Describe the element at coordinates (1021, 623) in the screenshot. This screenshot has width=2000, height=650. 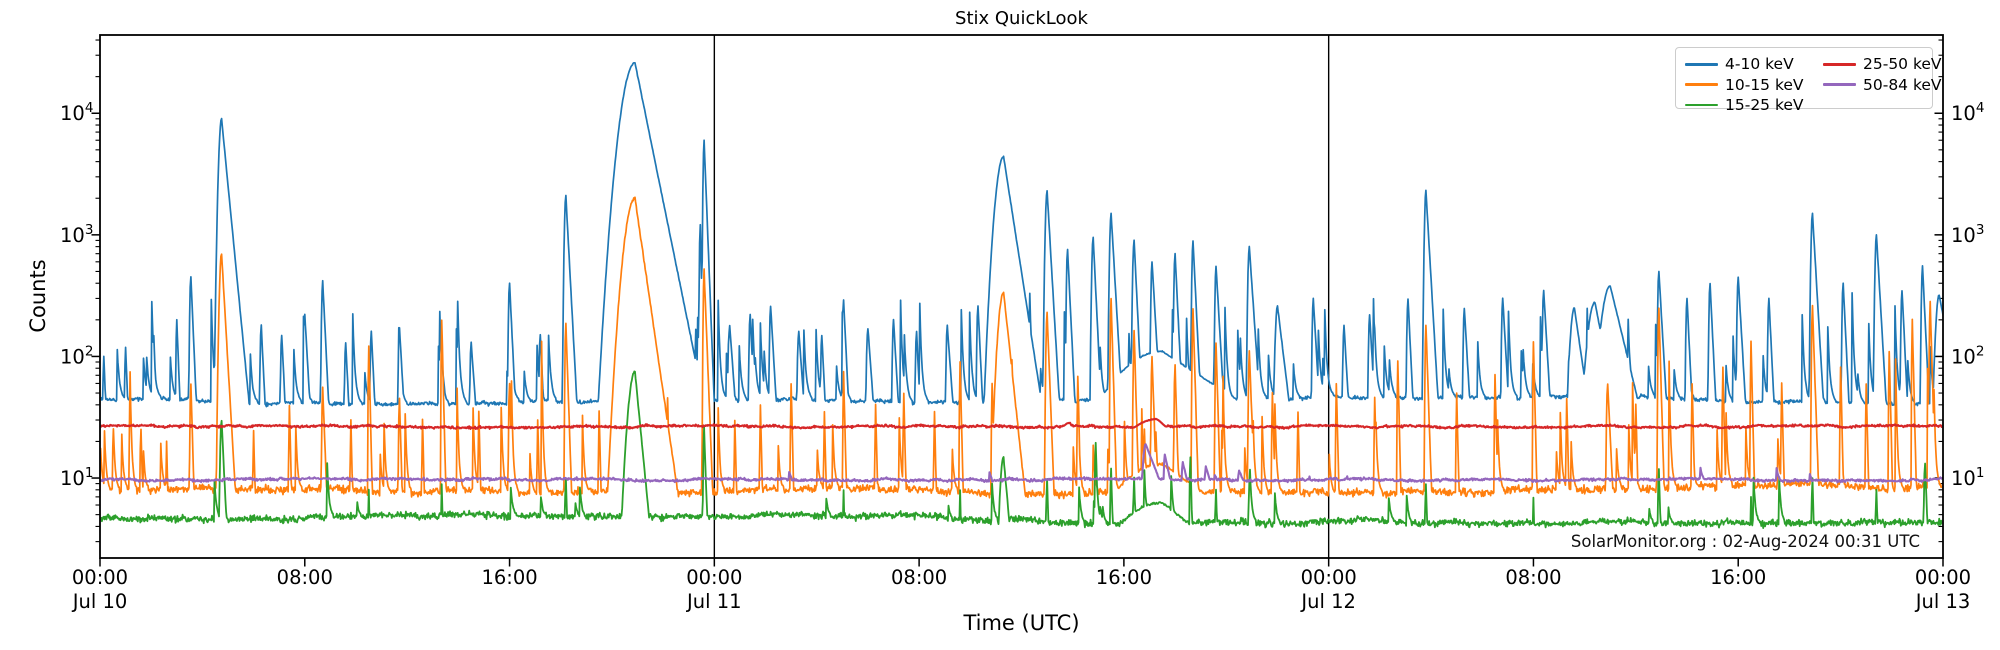
I see `x-axis-label: Time (UTC)` at that location.